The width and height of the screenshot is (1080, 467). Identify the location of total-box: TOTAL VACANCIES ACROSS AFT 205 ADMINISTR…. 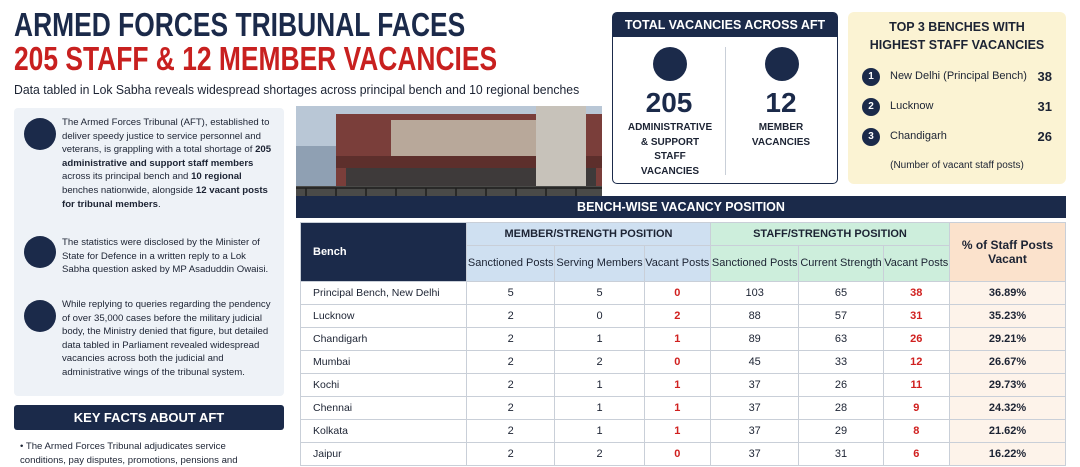
(725, 98).